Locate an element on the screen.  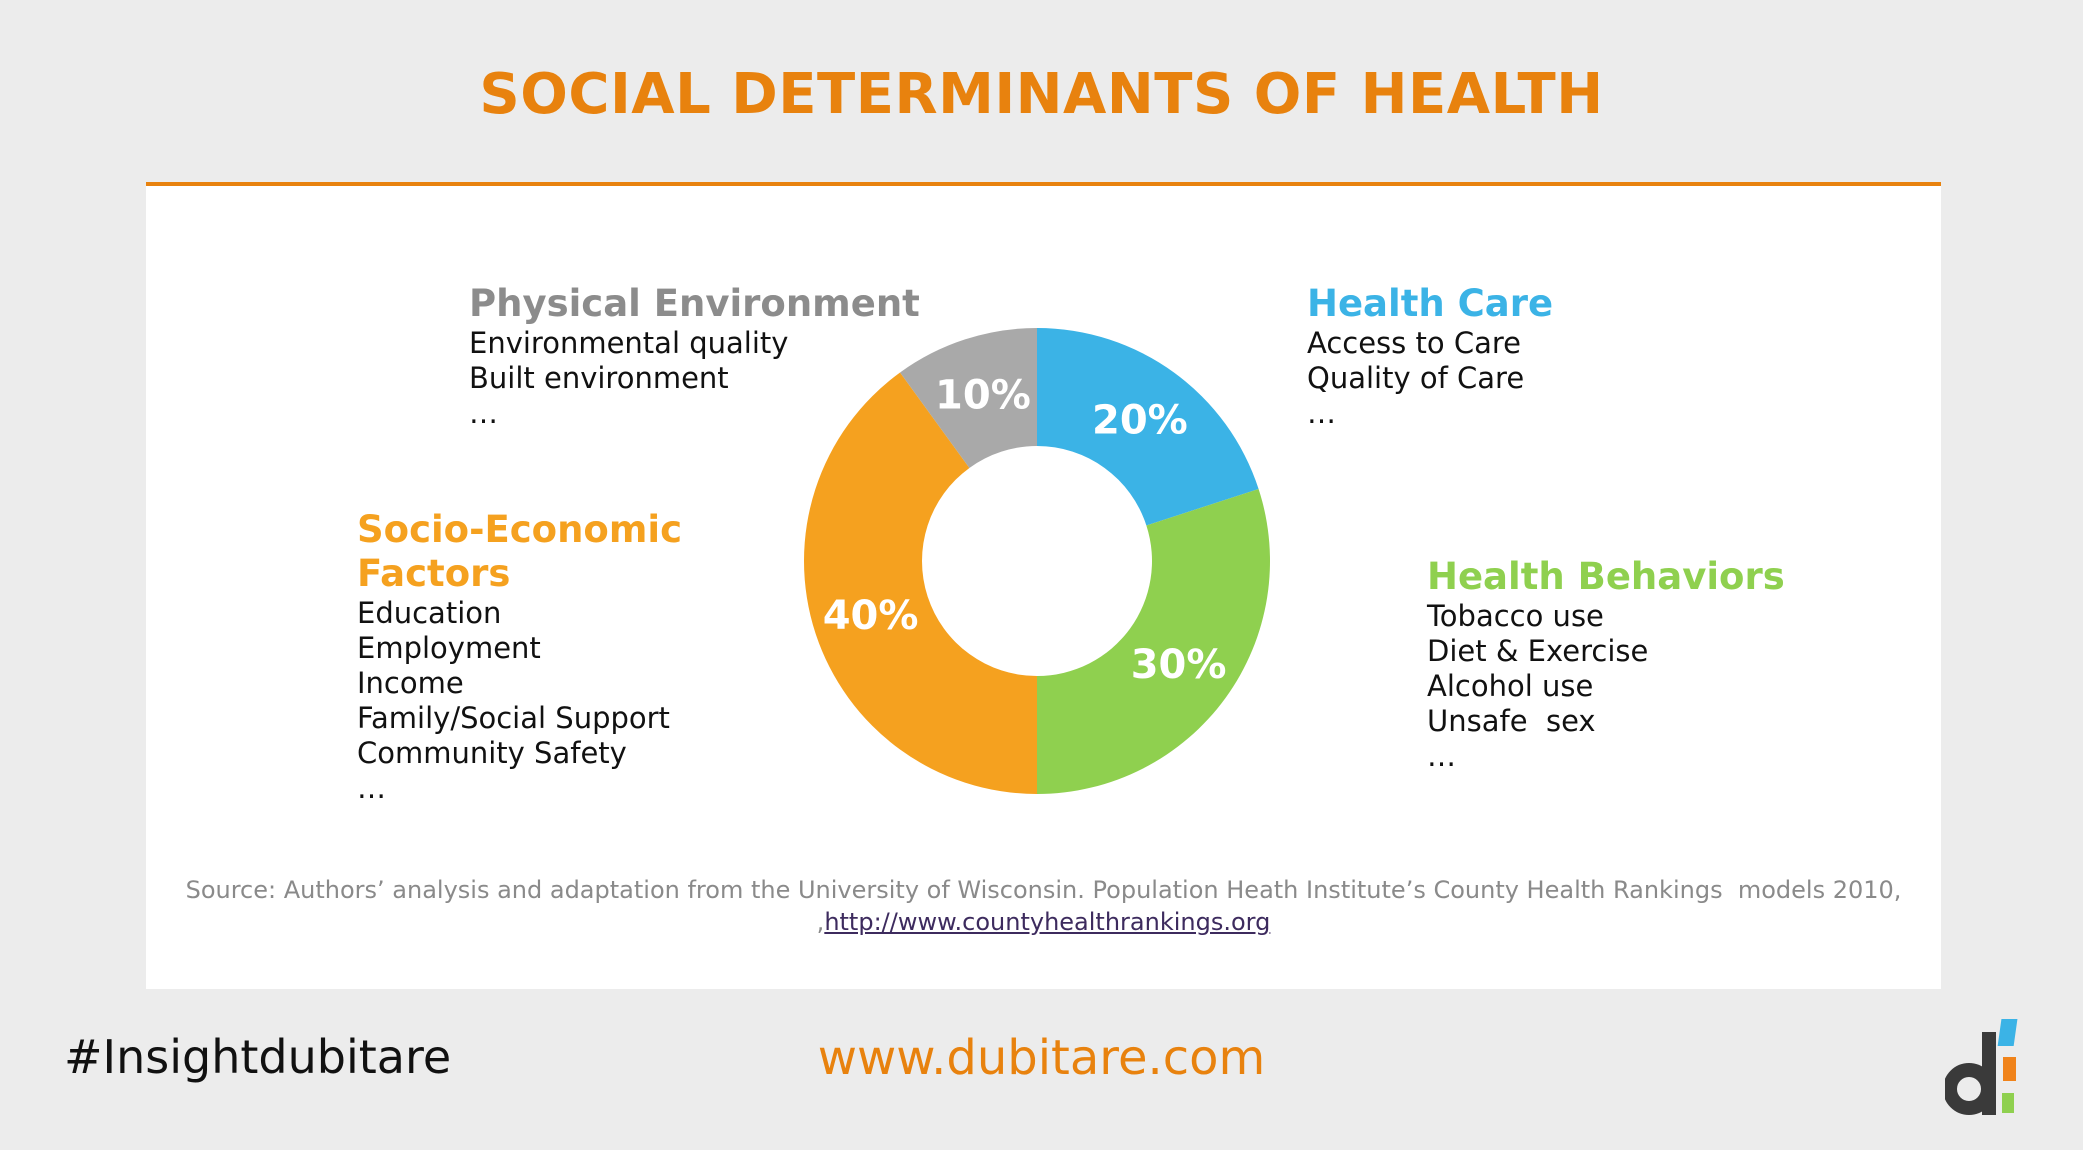
socio-economic-item: Employment is located at coordinates (449, 648).